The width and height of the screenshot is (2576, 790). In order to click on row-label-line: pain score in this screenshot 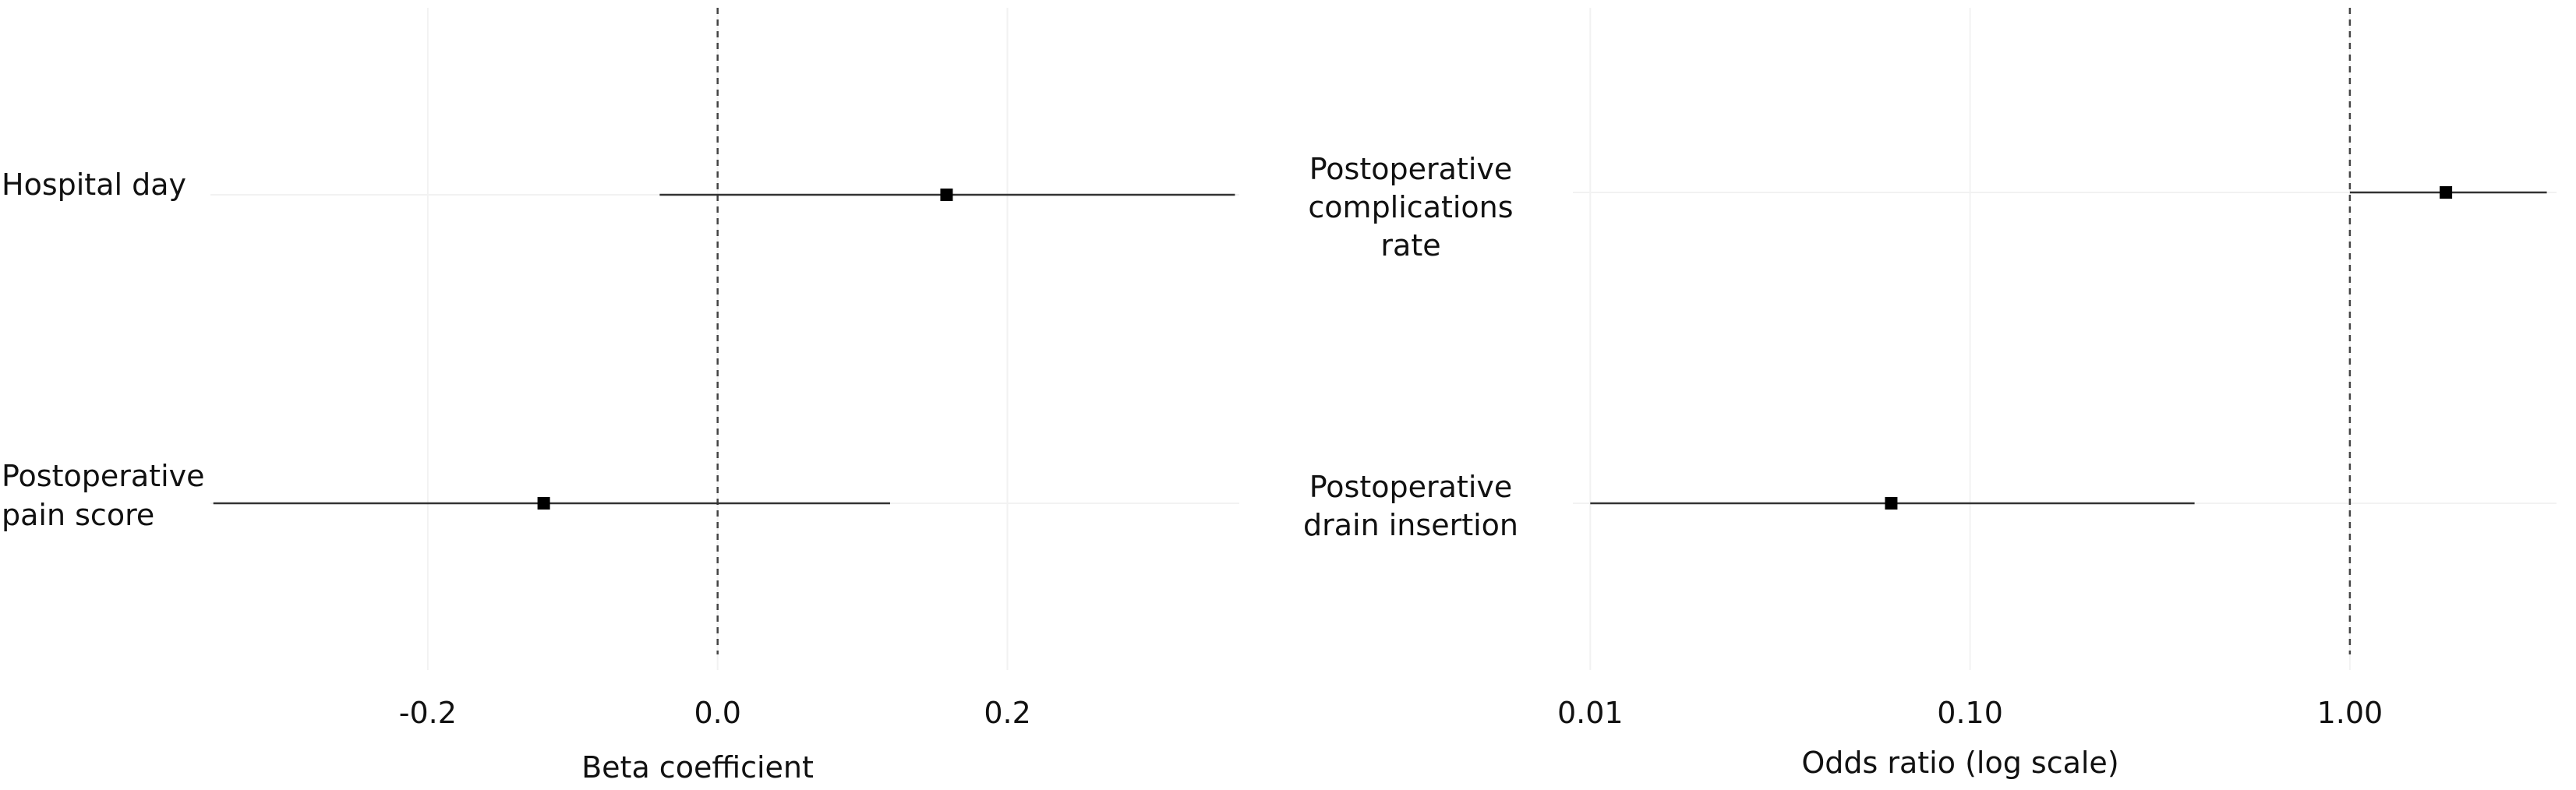, I will do `click(78, 515)`.